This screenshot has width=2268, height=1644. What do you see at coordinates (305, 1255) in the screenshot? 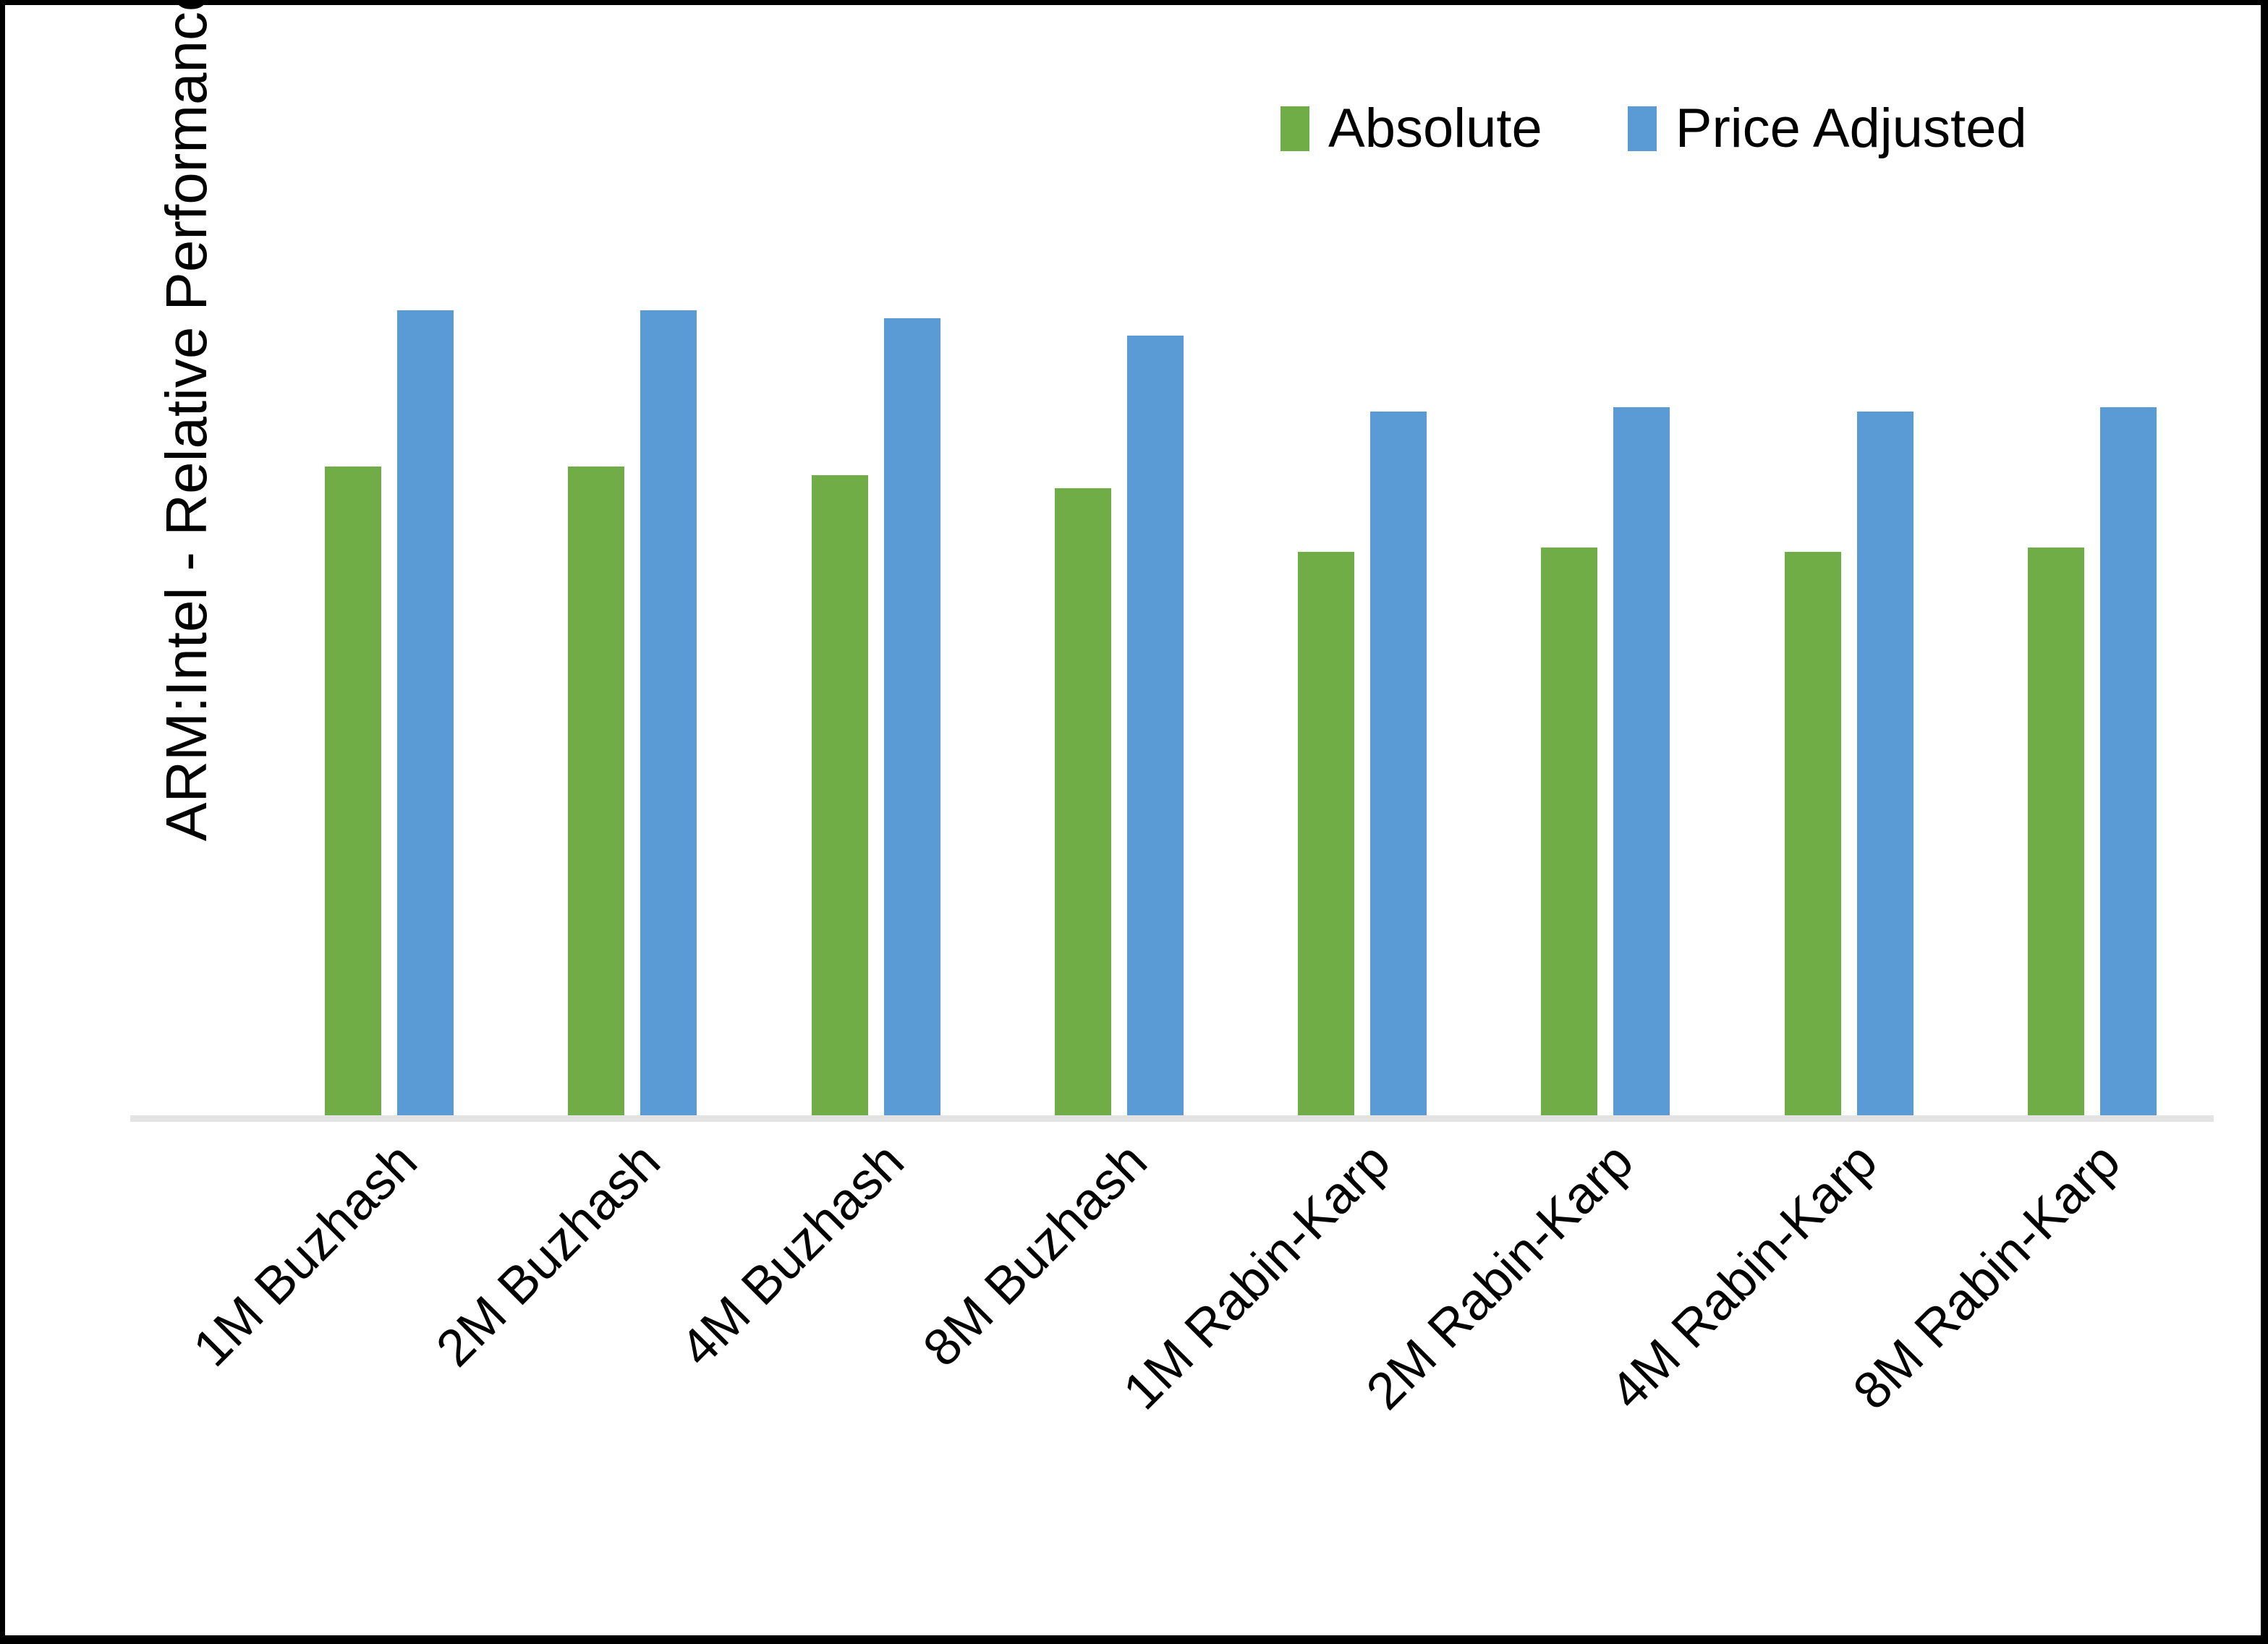
I see `x-axis-tick-label: 1M Buzhash` at bounding box center [305, 1255].